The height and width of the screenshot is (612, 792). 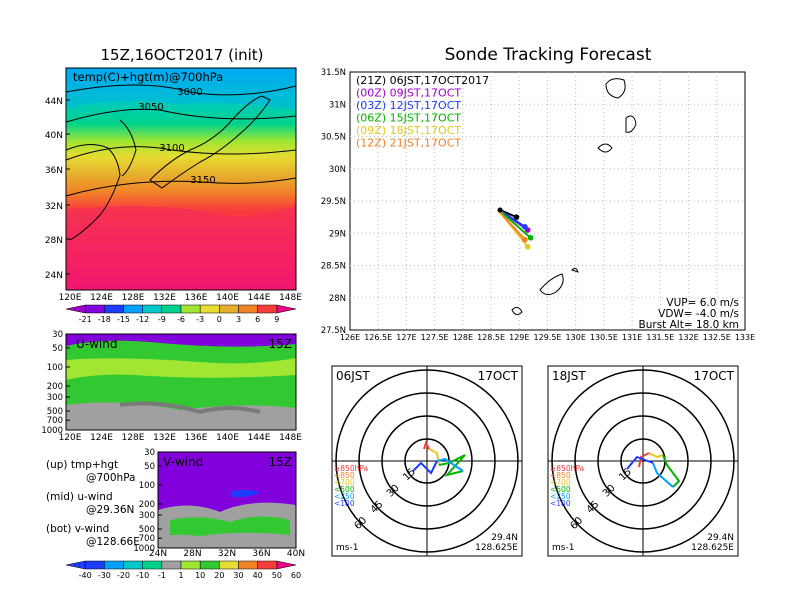 I want to click on lon-tick-label: 128E, so click(x=133, y=298).